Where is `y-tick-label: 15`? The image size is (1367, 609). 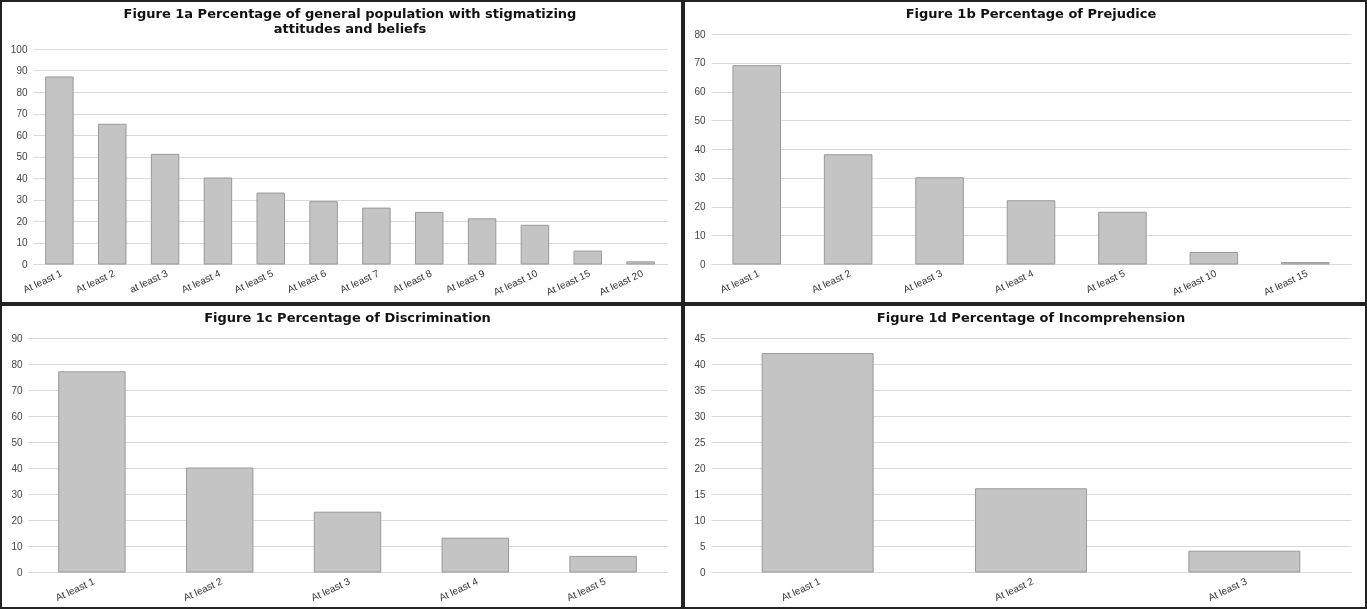 y-tick-label: 15 is located at coordinates (700, 494).